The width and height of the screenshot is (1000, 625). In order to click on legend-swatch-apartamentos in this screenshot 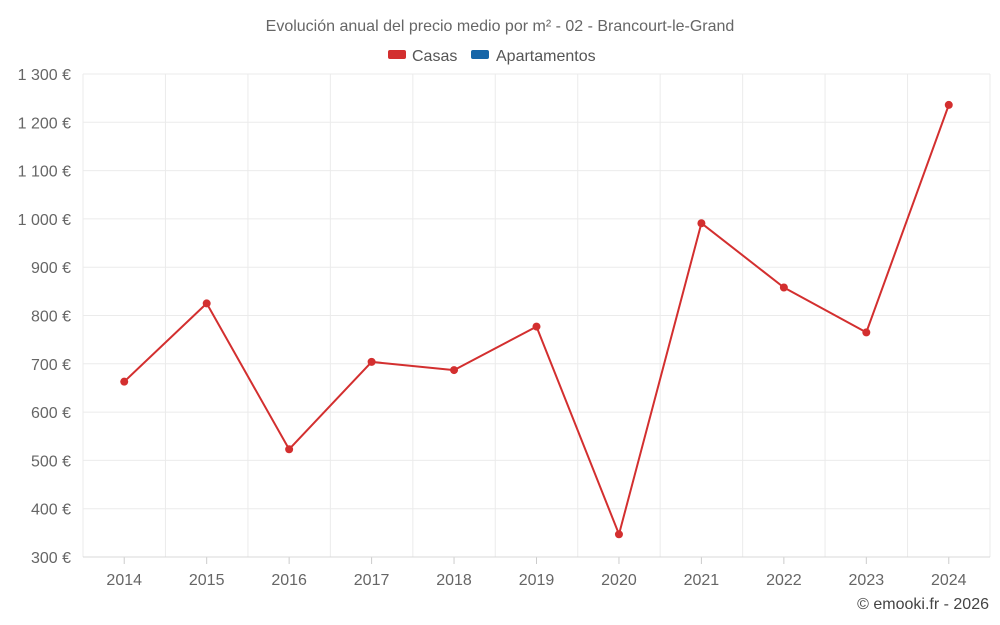, I will do `click(480, 54)`.